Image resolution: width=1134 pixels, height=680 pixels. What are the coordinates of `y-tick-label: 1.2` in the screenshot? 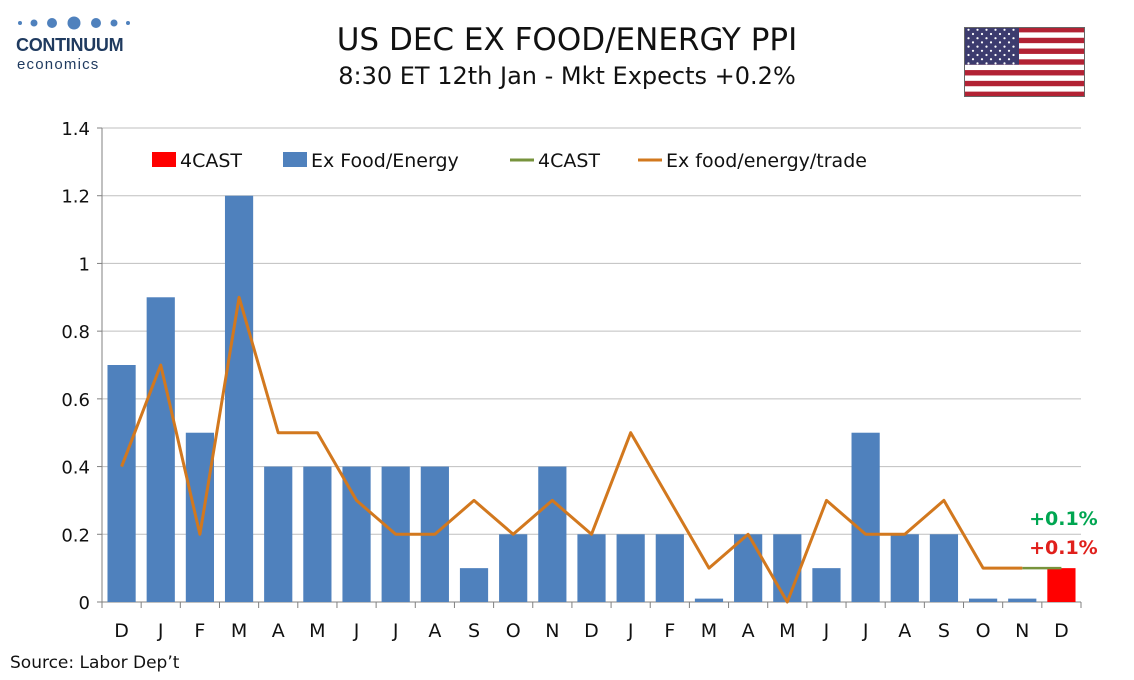 It's located at (75, 197).